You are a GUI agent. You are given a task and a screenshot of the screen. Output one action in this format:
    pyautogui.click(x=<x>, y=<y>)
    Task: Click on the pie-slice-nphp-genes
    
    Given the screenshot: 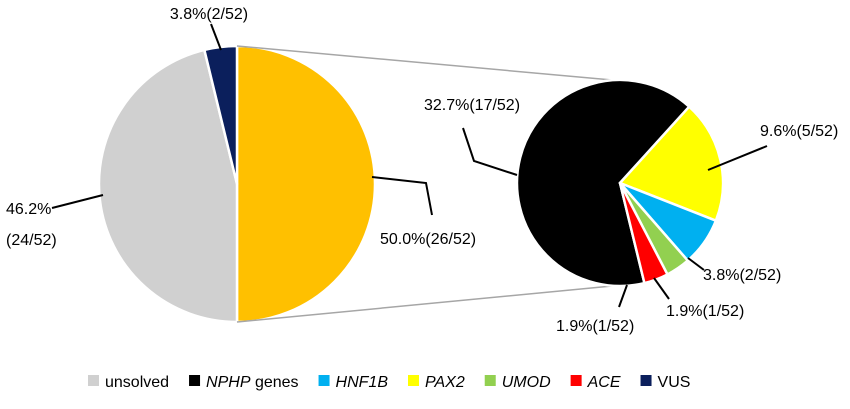 What is the action you would take?
    pyautogui.click(x=603, y=183)
    